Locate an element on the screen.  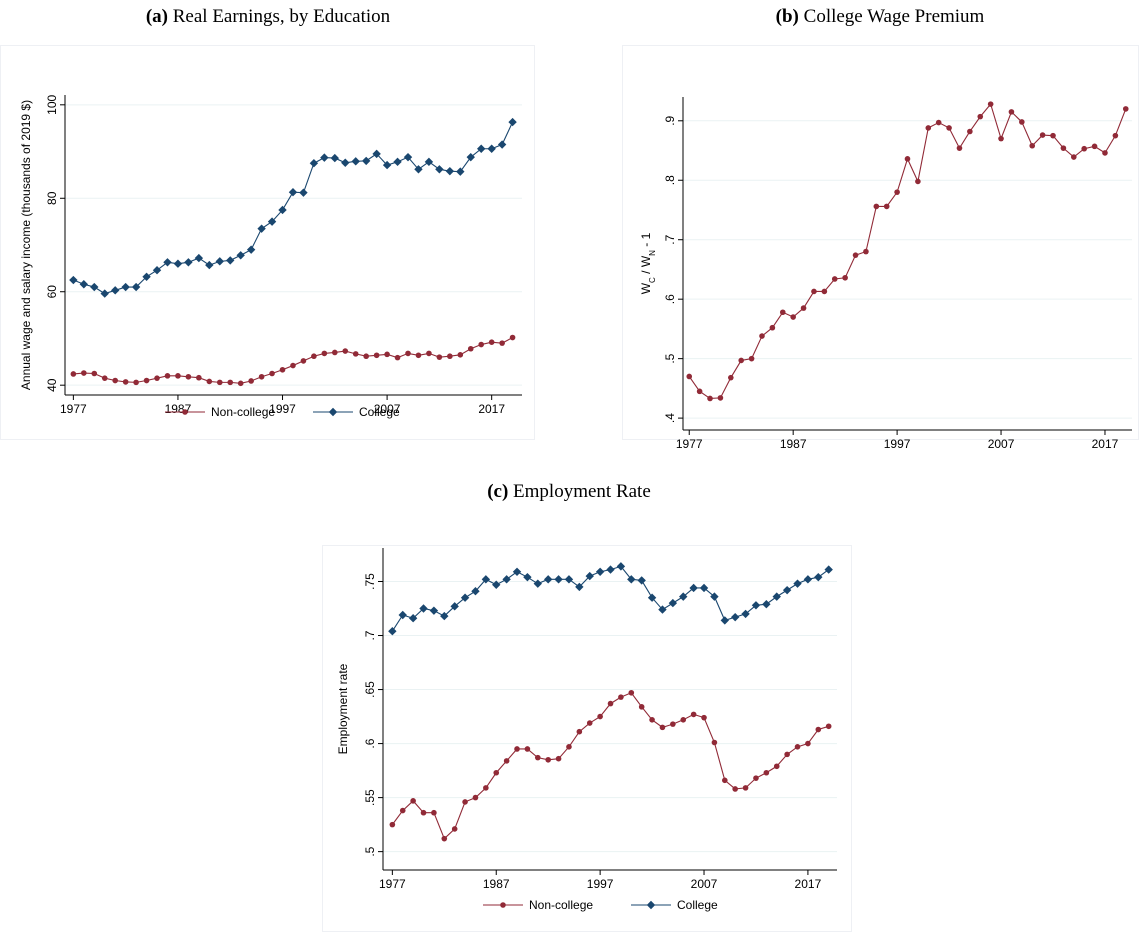
panel-label: (b) is located at coordinates (787, 16).